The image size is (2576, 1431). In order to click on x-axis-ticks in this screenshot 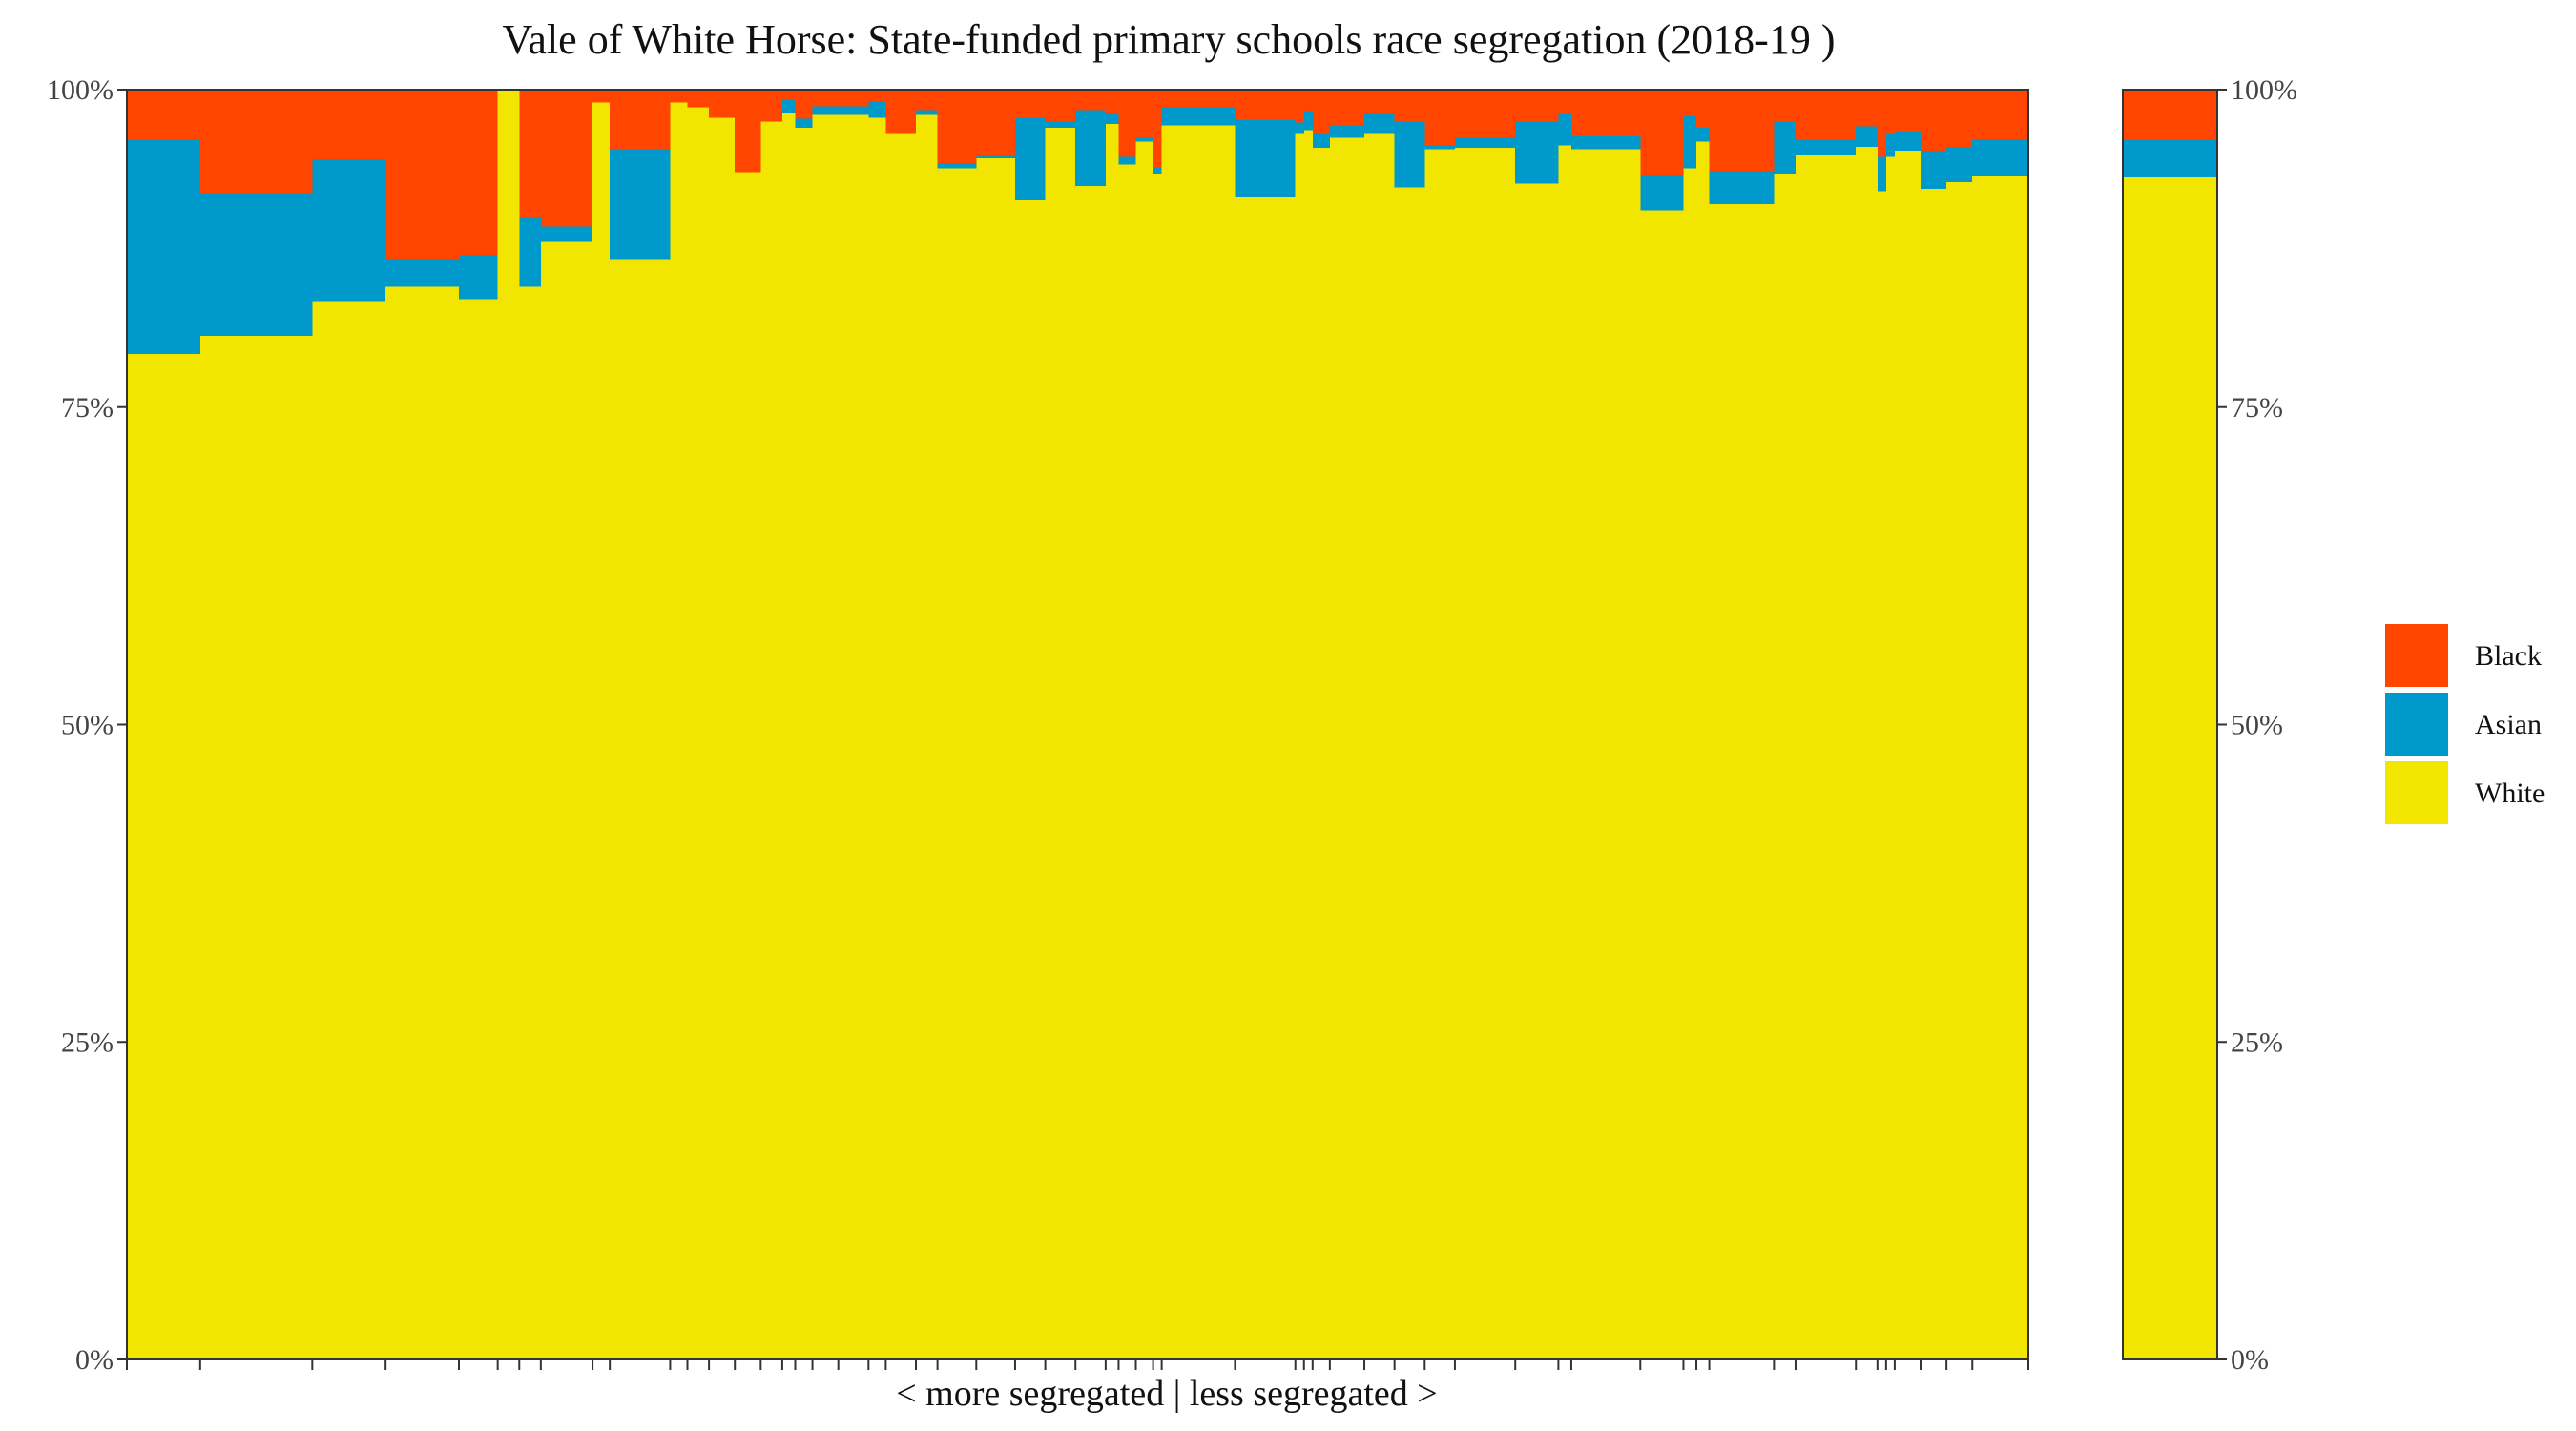, I will do `click(1077, 1364)`.